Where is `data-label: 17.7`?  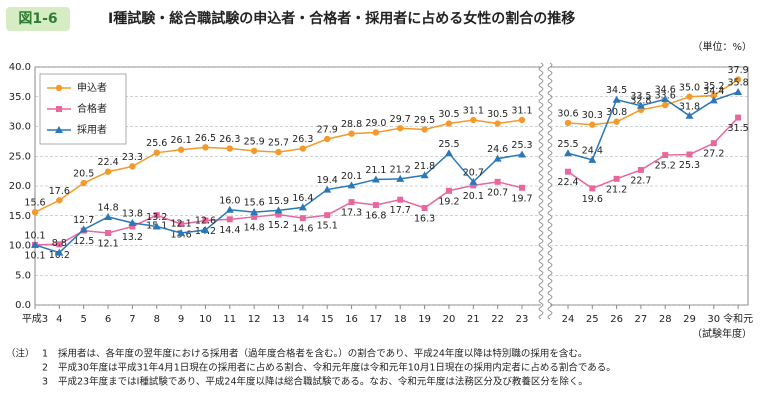
data-label: 17.7 is located at coordinates (400, 210).